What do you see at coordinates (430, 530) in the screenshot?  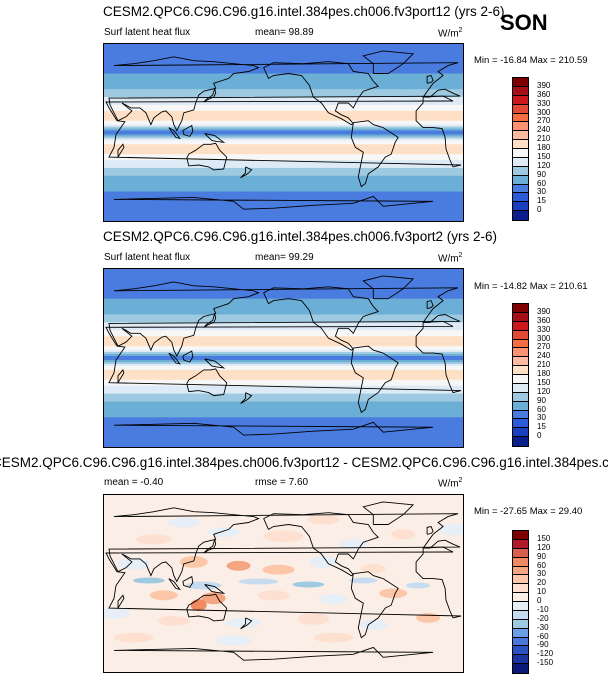 I see `coastline-uk` at bounding box center [430, 530].